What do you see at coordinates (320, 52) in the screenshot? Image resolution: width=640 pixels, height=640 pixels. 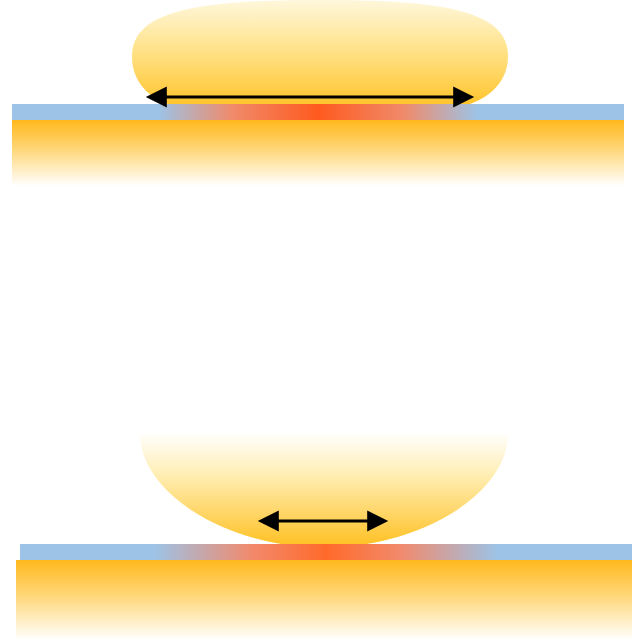 I see `top-droplet` at bounding box center [320, 52].